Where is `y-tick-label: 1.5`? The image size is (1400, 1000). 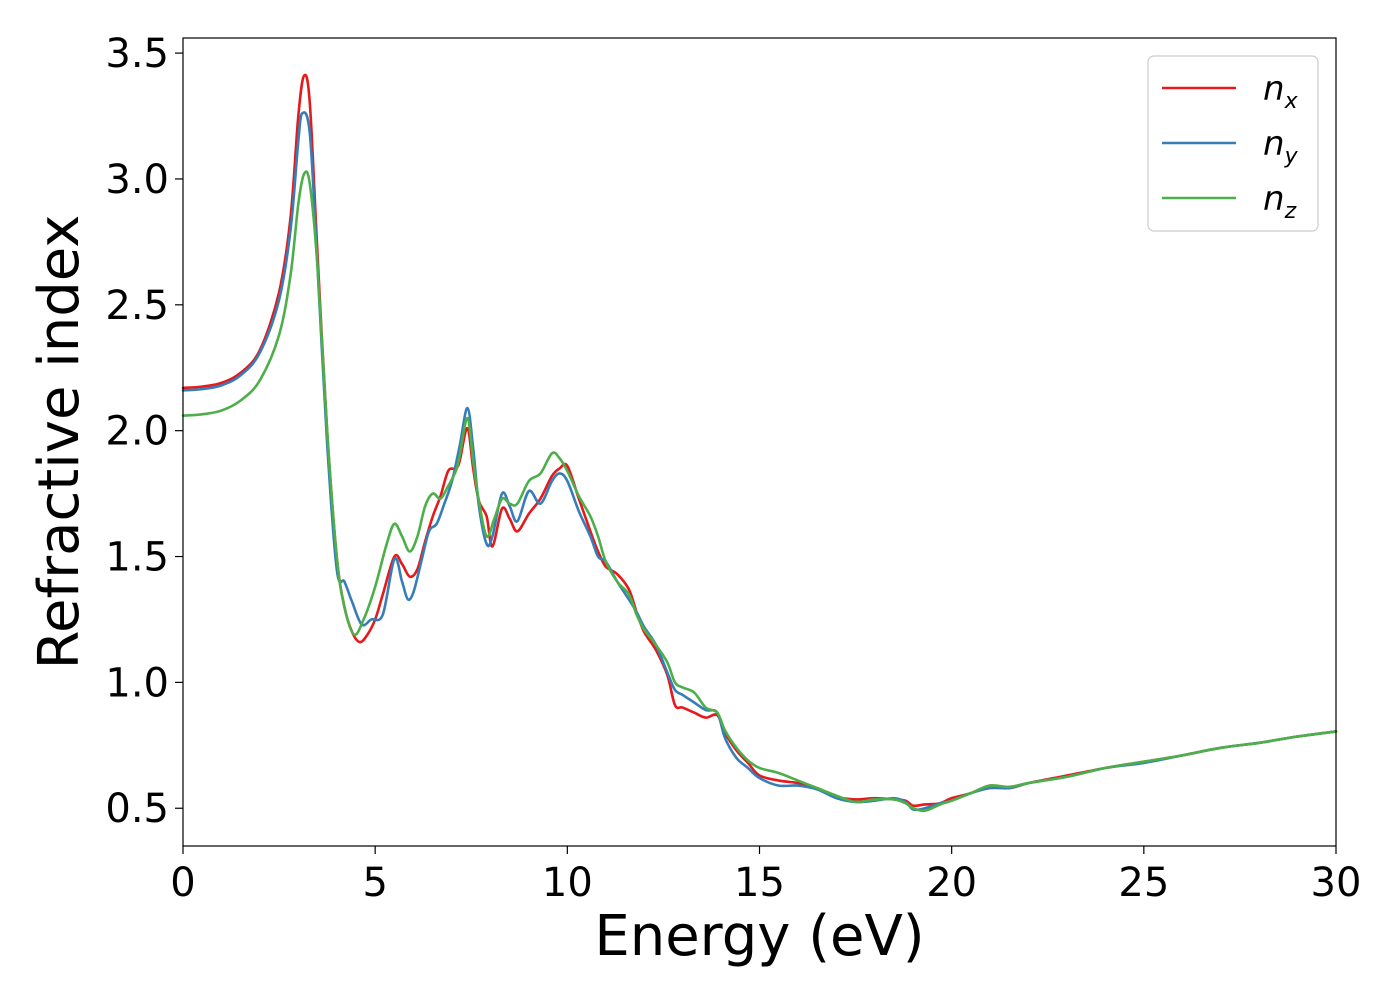
y-tick-label: 1.5 is located at coordinates (137, 558).